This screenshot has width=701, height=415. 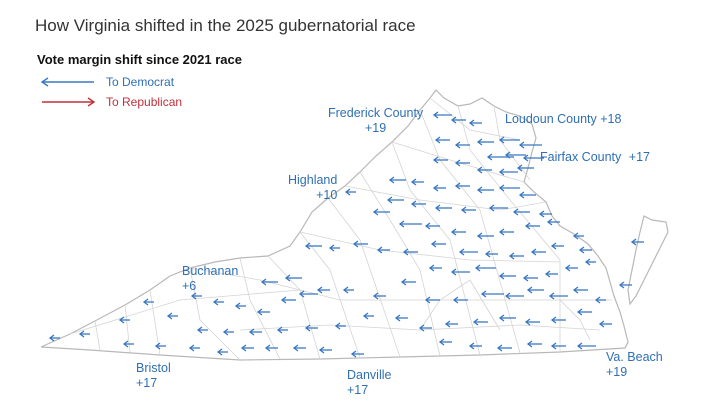 I want to click on callout-danville-name: Danville, so click(x=369, y=375).